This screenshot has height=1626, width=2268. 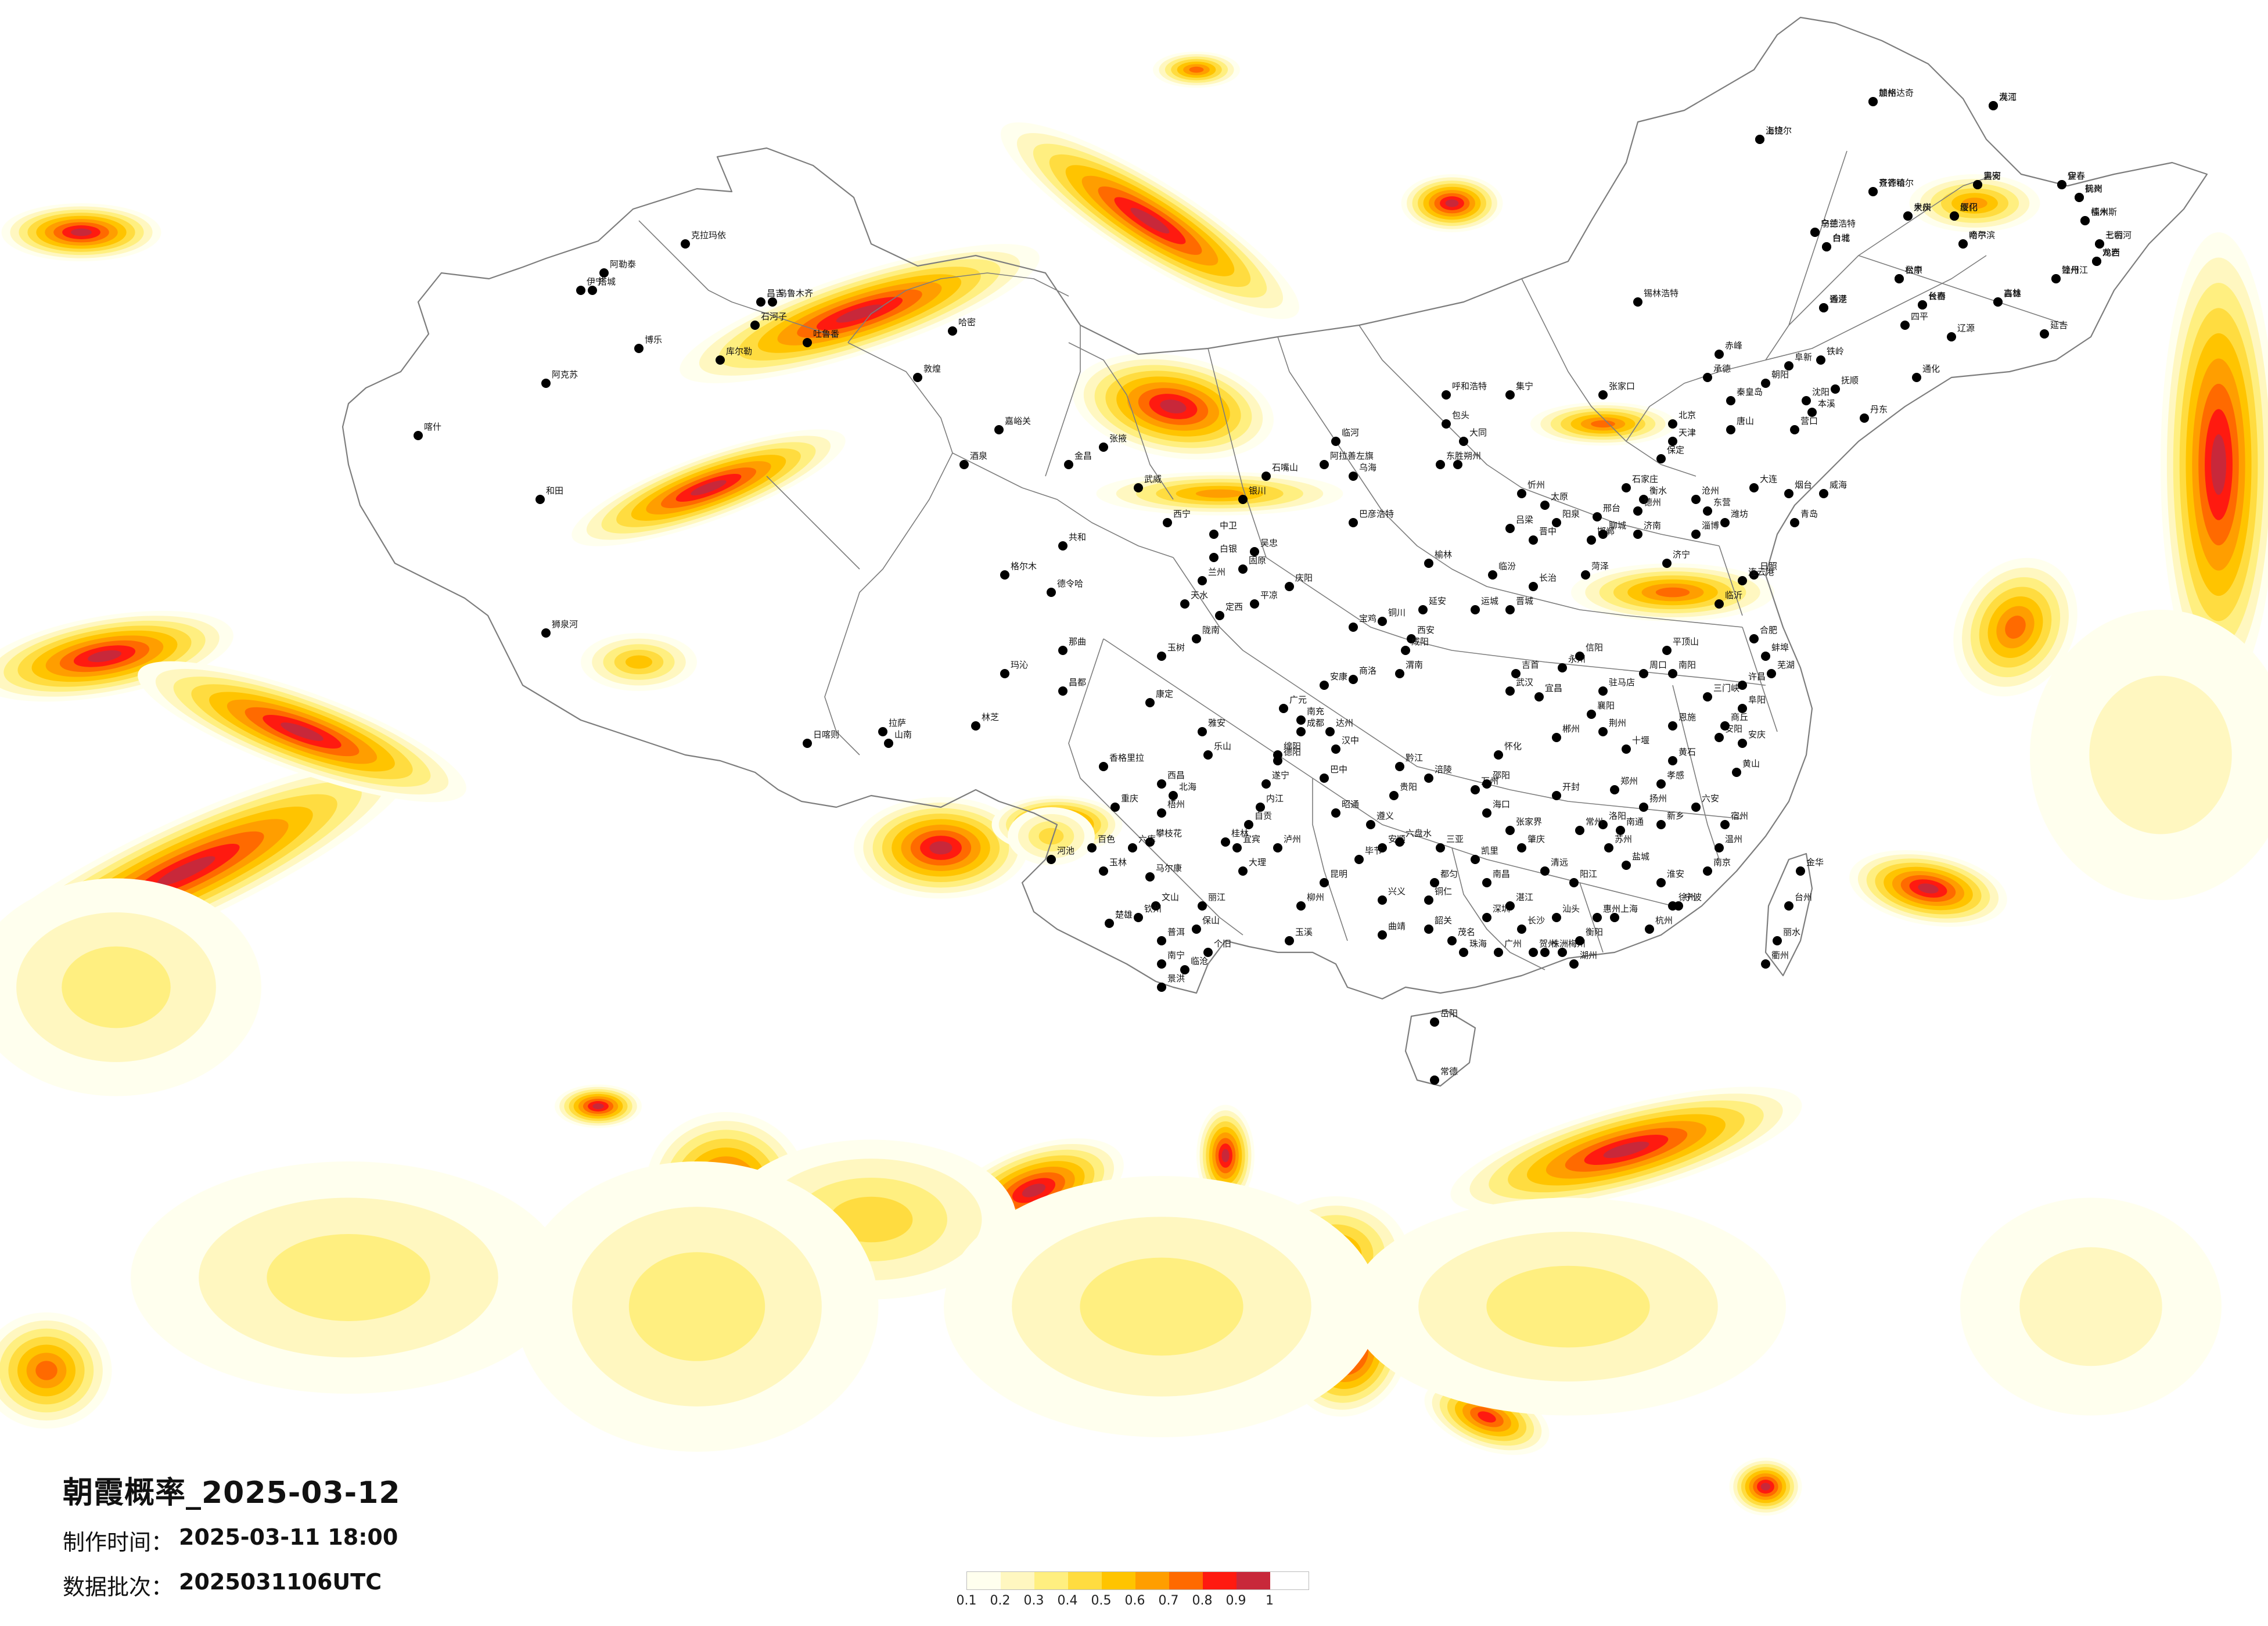 I want to click on city-marker: 金华, so click(x=1810, y=867).